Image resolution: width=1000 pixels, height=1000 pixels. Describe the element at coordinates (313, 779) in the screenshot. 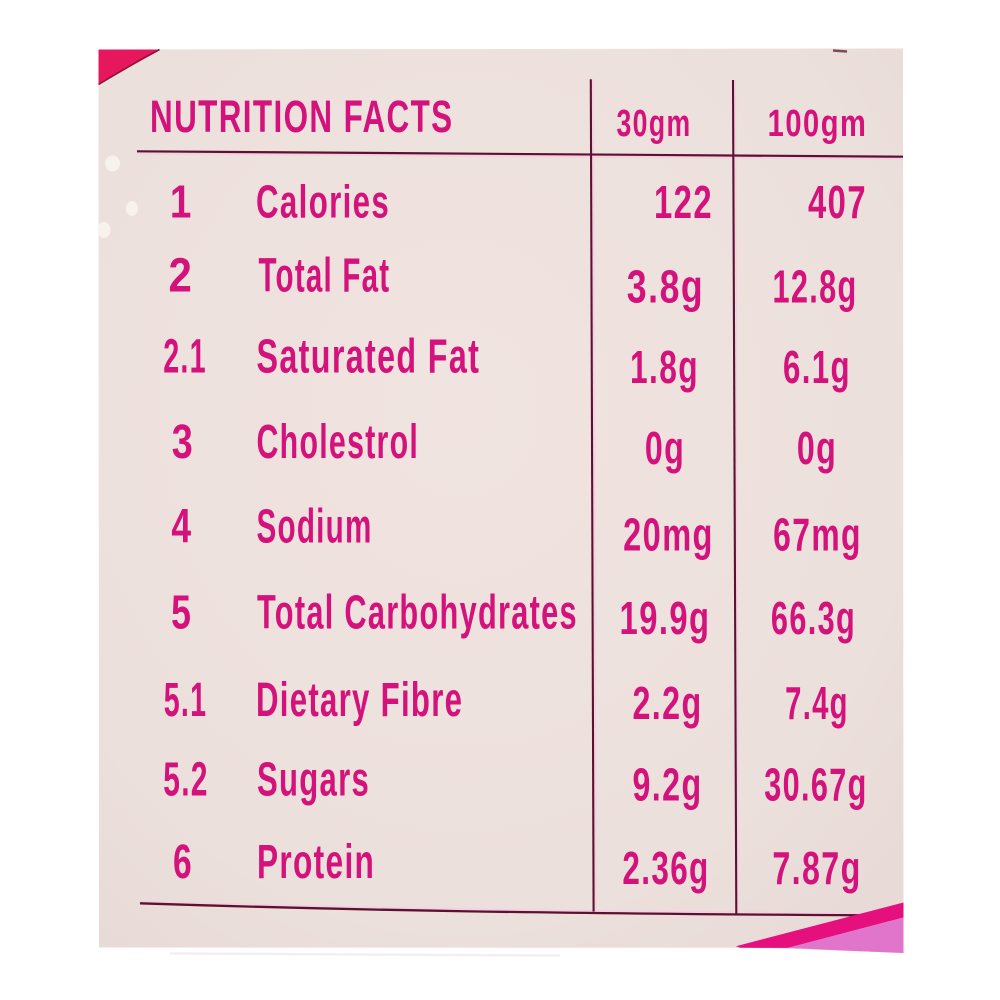

I see `svg-text: Sugars` at that location.